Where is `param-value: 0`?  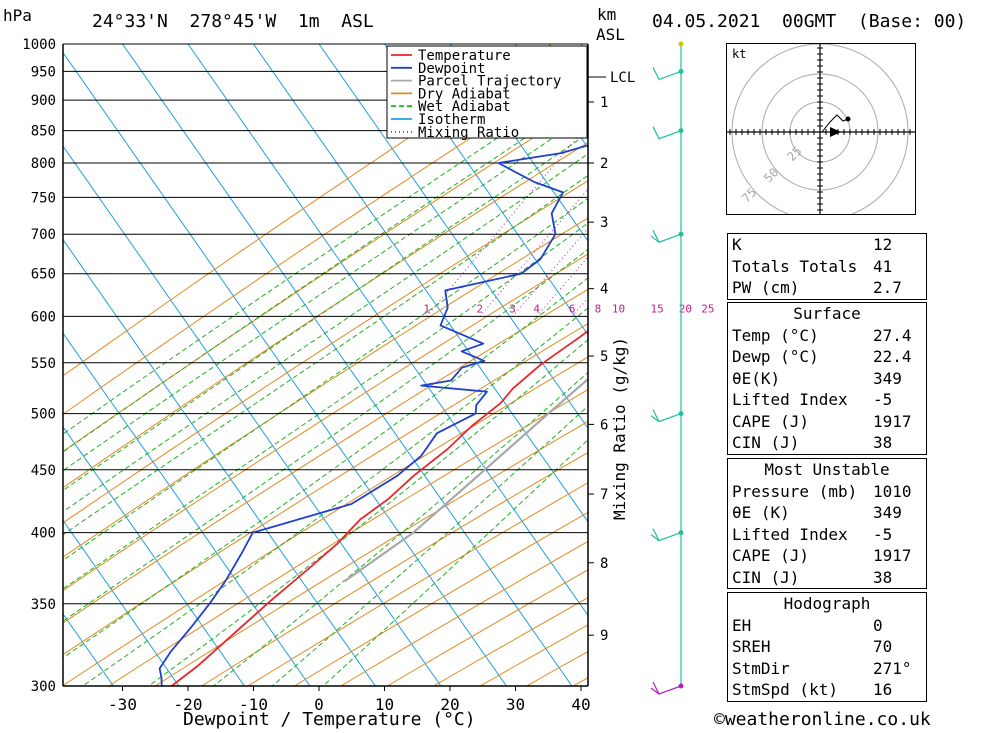
param-value: 0 is located at coordinates (878, 625).